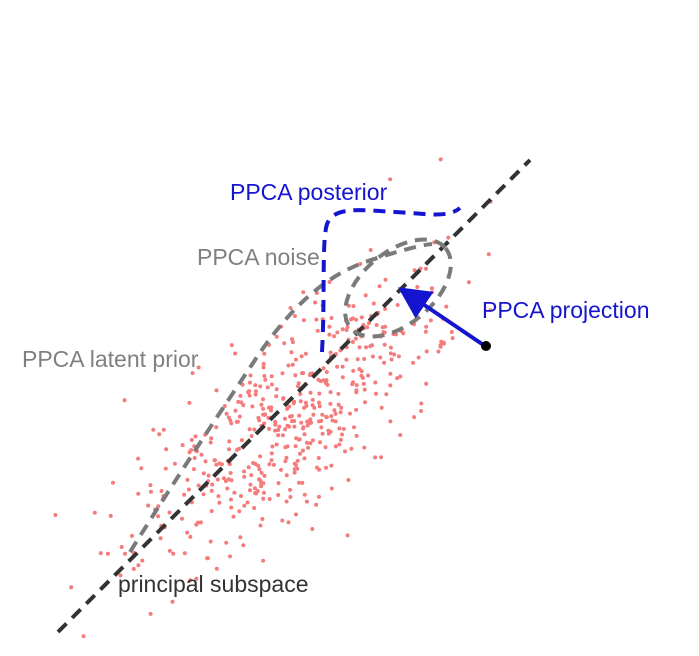 This screenshot has width=699, height=656. Describe the element at coordinates (442, 317) in the screenshot. I see `projection-arrow` at that location.